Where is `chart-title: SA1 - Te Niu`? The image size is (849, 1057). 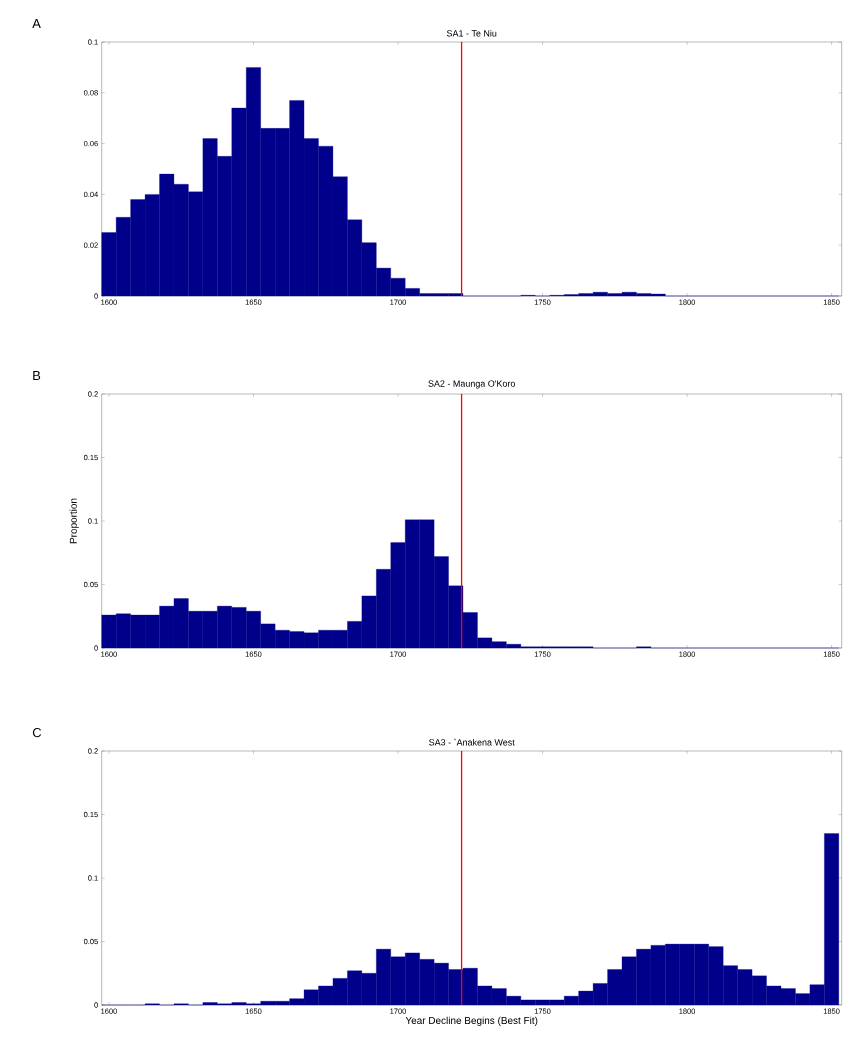 chart-title: SA1 - Te Niu is located at coordinates (471, 33).